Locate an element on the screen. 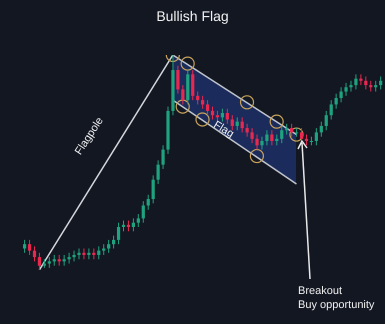 The width and height of the screenshot is (385, 324). annotation: Flag is located at coordinates (223, 130).